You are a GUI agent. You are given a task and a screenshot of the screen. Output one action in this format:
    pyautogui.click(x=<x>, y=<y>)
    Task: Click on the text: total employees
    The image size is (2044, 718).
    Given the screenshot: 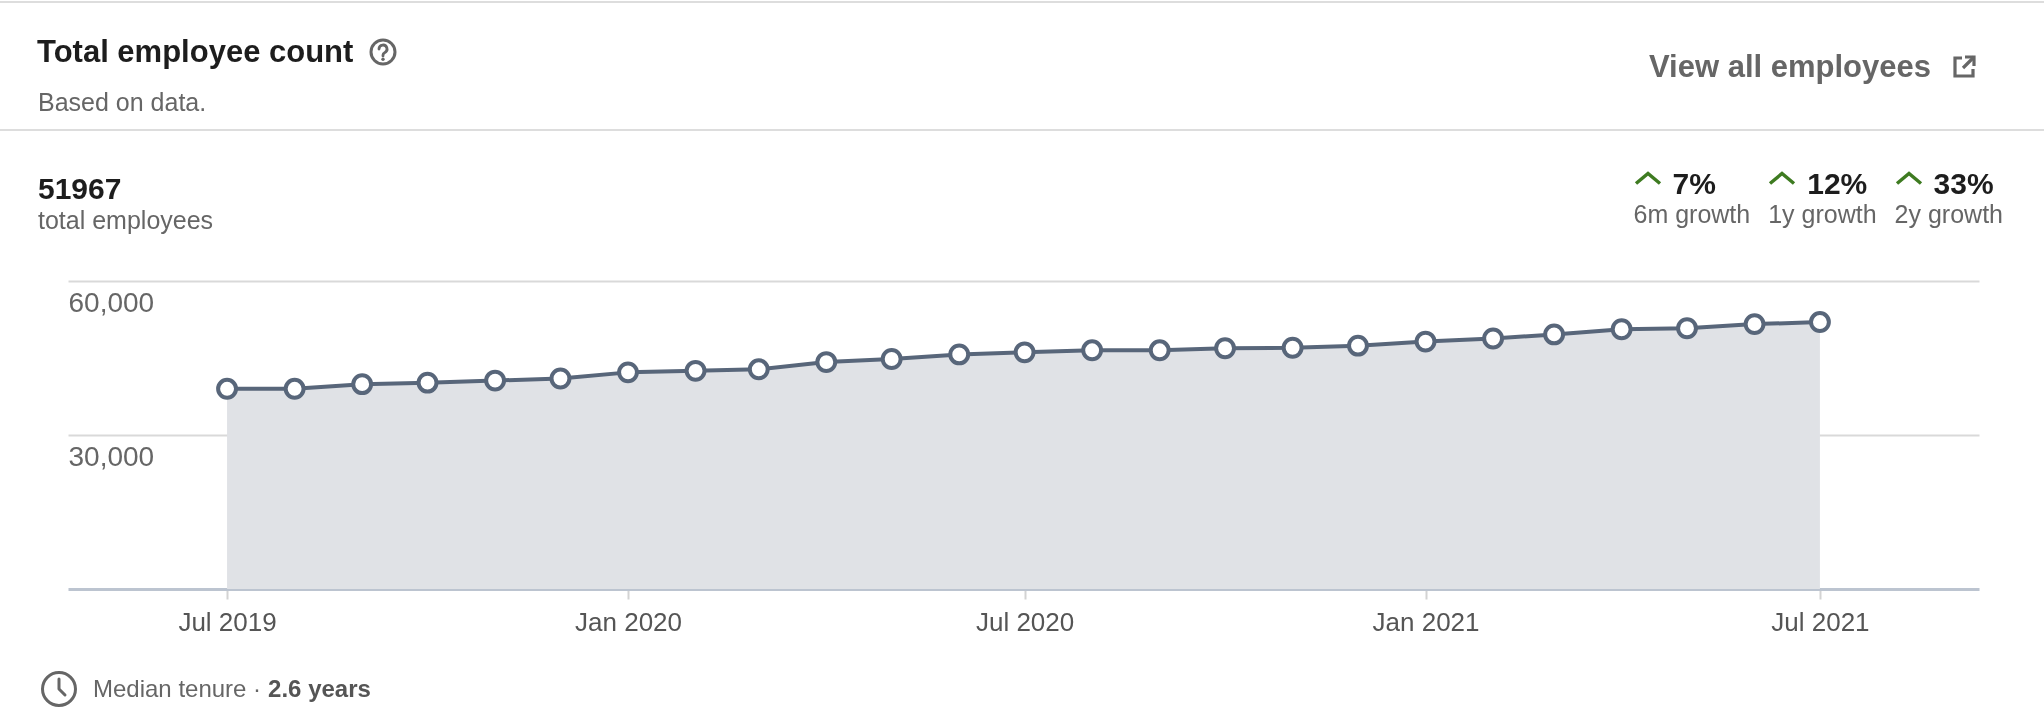 What is the action you would take?
    pyautogui.click(x=126, y=220)
    